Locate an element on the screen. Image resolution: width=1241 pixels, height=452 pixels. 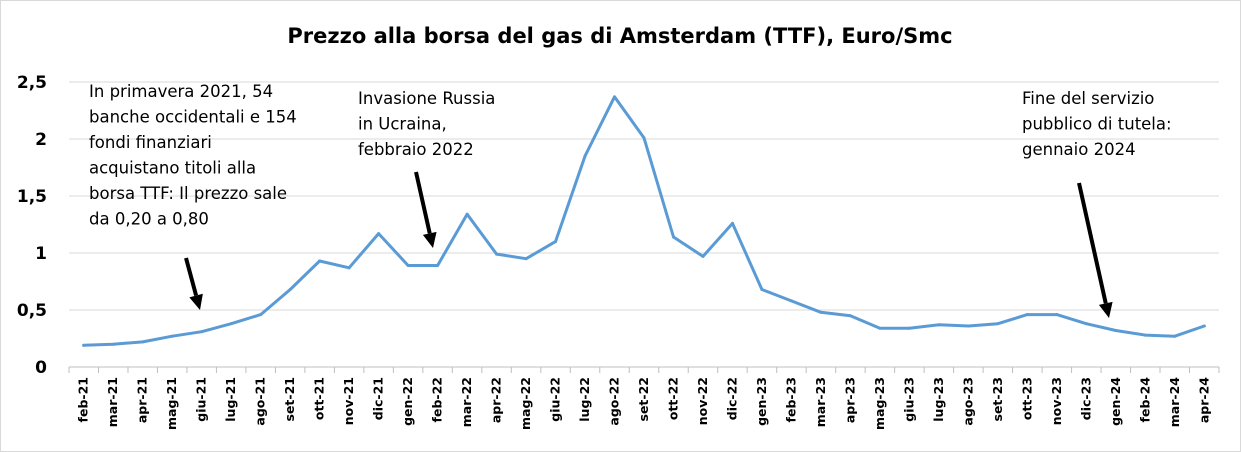
annotation-text: acquistano titoli alla is located at coordinates (172, 168).